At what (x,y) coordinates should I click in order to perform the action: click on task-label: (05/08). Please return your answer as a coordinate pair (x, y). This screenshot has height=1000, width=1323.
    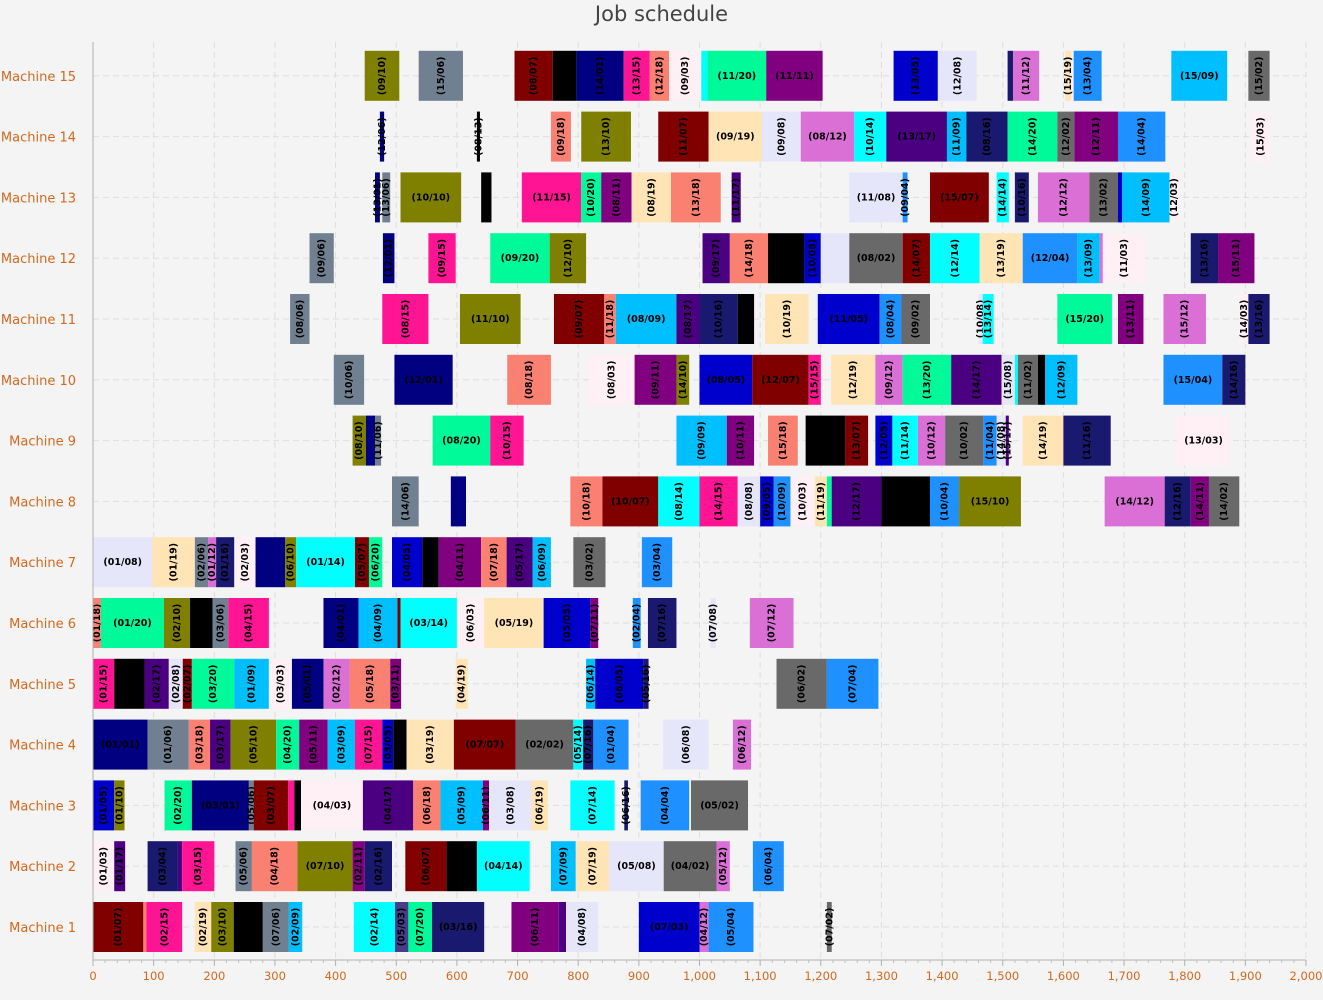
    Looking at the image, I should click on (636, 866).